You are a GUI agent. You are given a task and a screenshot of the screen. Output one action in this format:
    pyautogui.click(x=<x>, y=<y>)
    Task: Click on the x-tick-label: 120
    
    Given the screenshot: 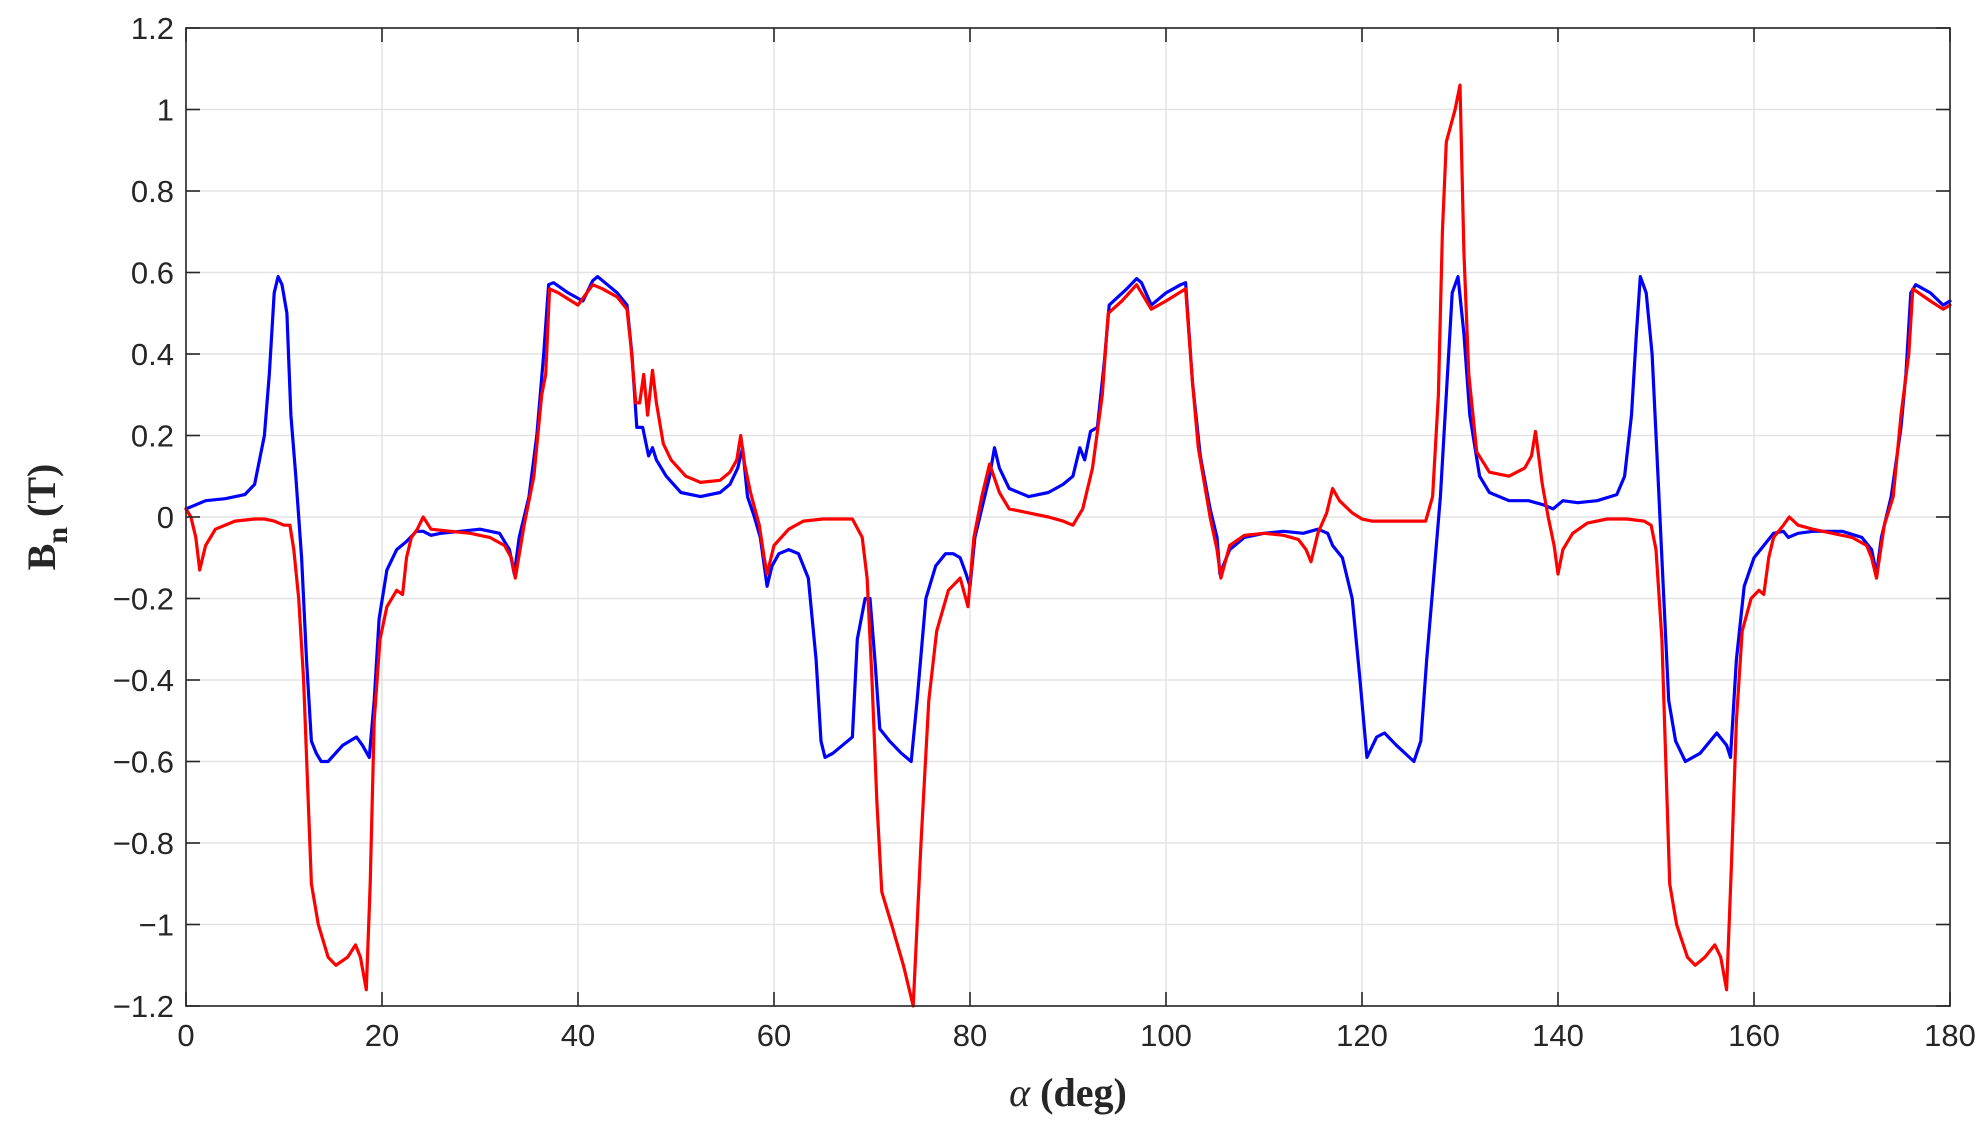 What is the action you would take?
    pyautogui.click(x=1362, y=1035)
    